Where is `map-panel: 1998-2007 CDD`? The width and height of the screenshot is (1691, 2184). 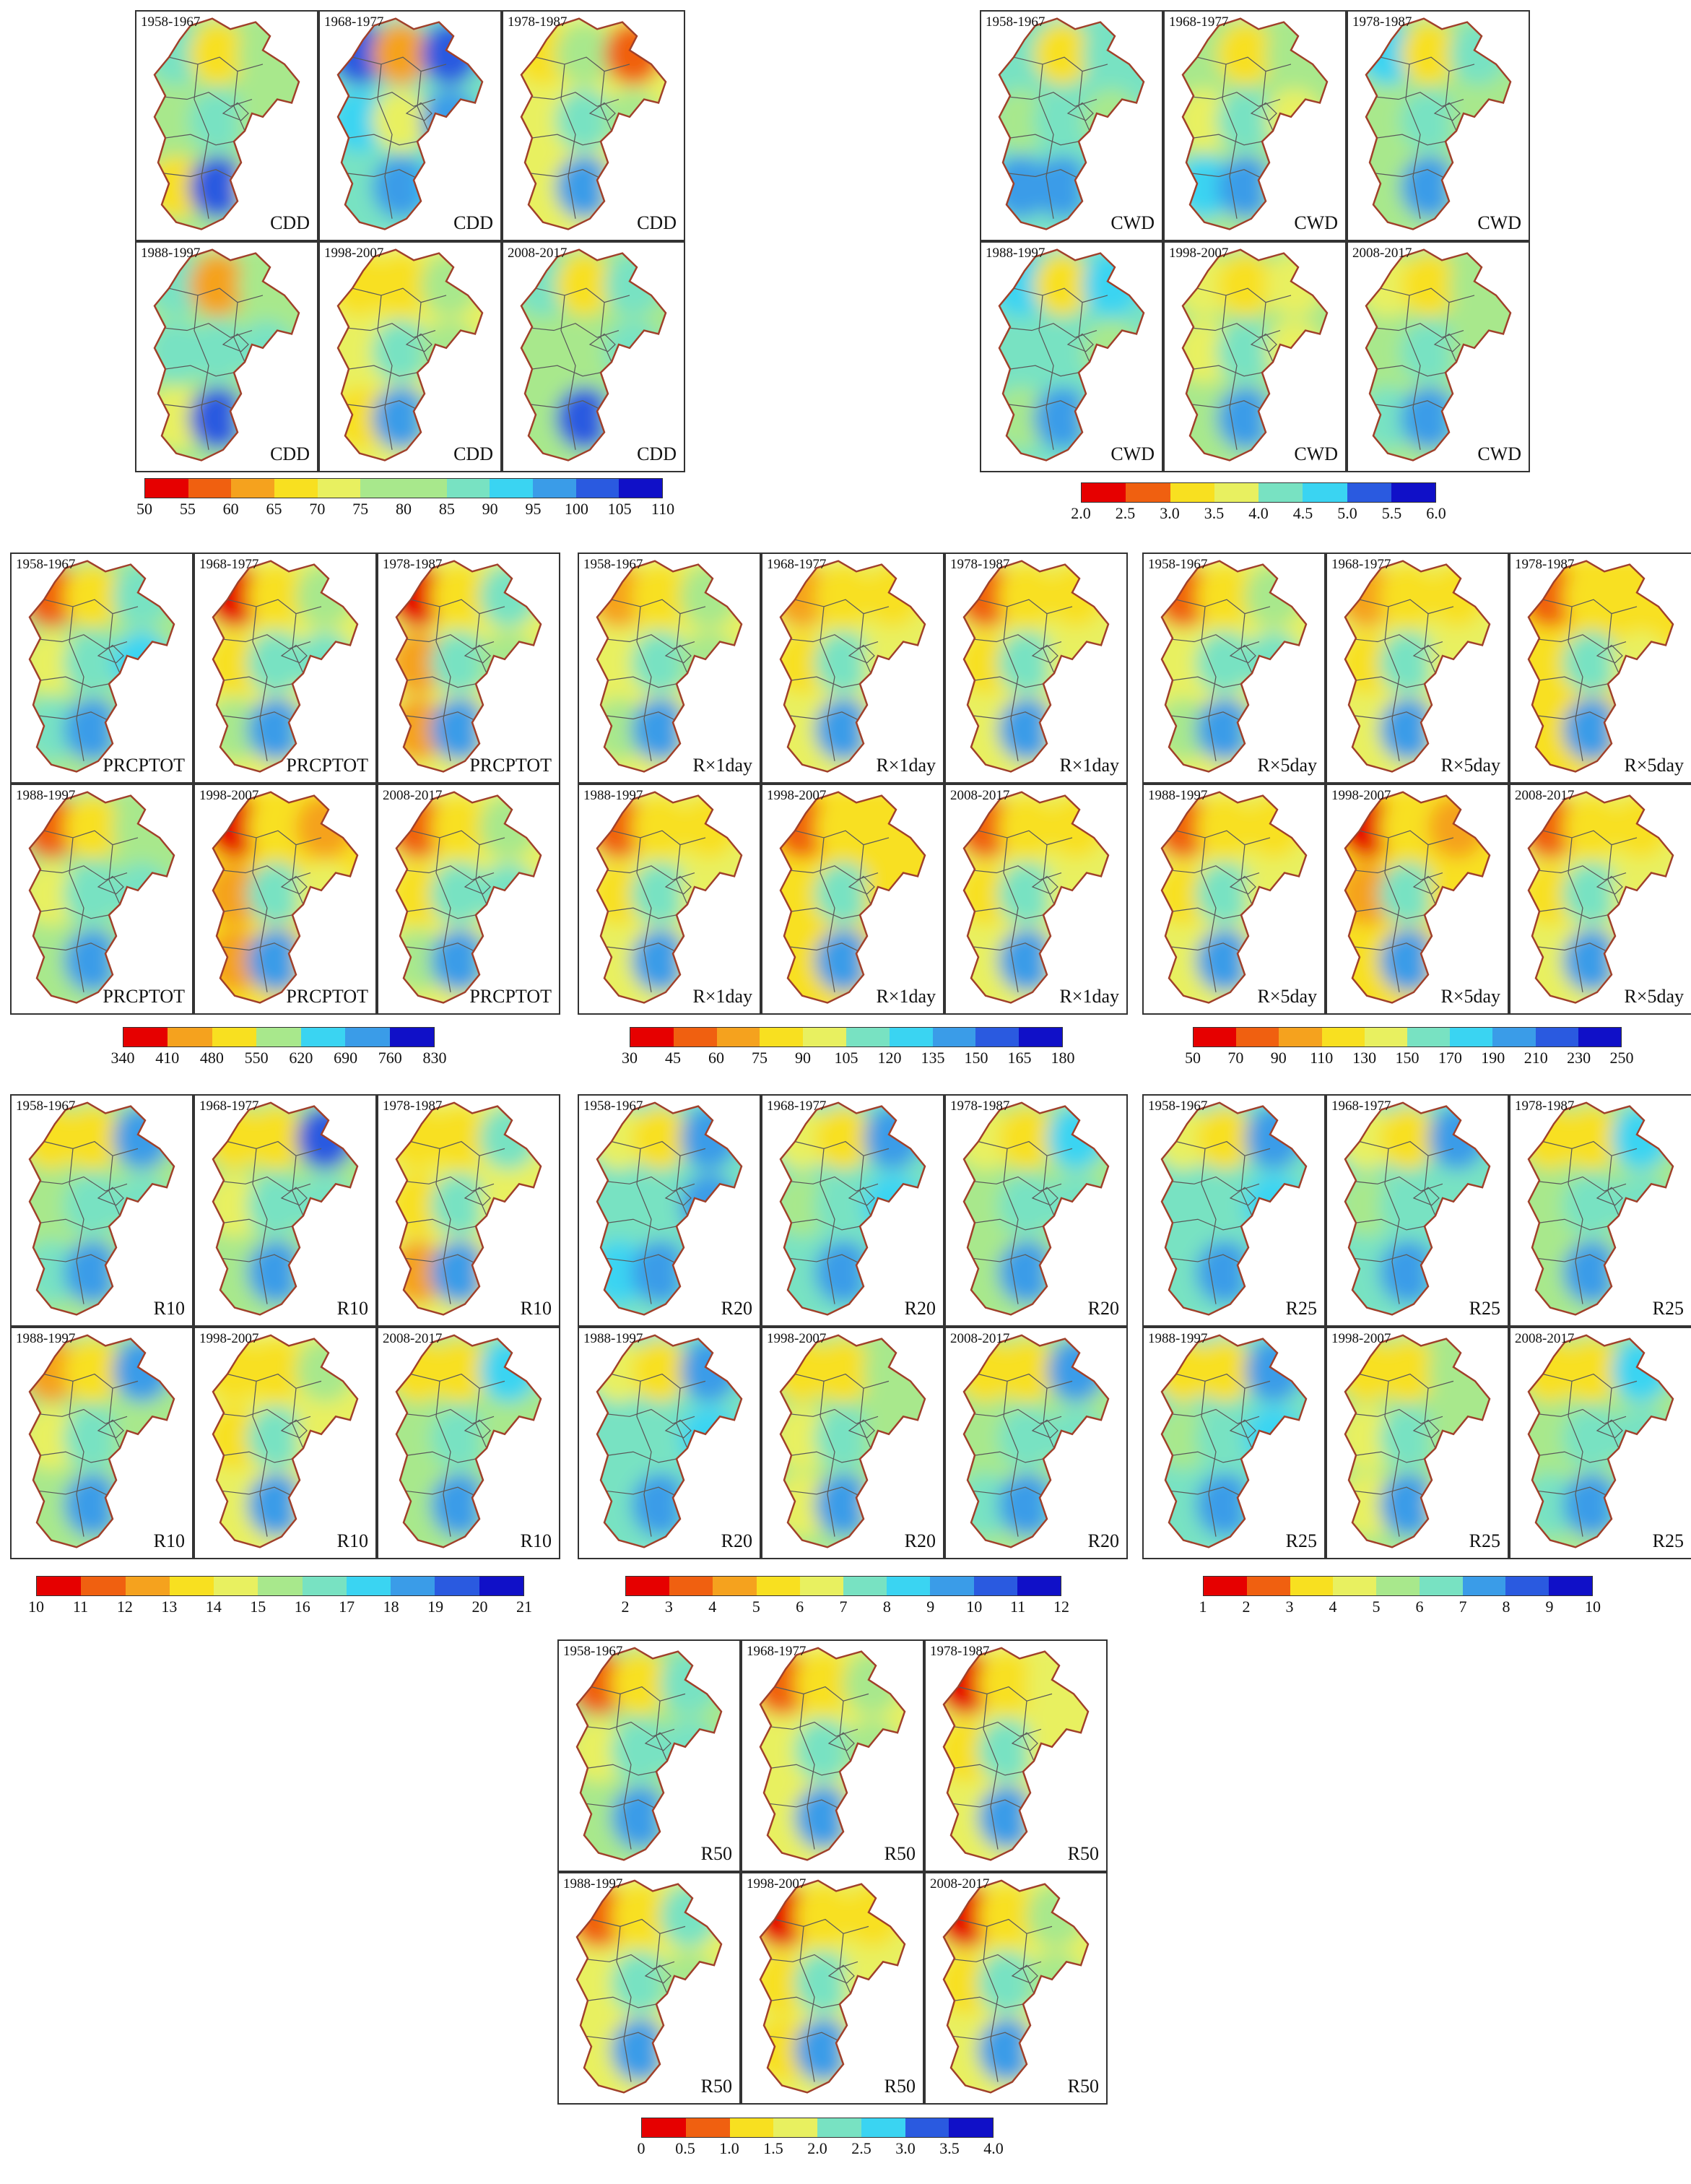 map-panel: 1998-2007 CDD is located at coordinates (410, 356).